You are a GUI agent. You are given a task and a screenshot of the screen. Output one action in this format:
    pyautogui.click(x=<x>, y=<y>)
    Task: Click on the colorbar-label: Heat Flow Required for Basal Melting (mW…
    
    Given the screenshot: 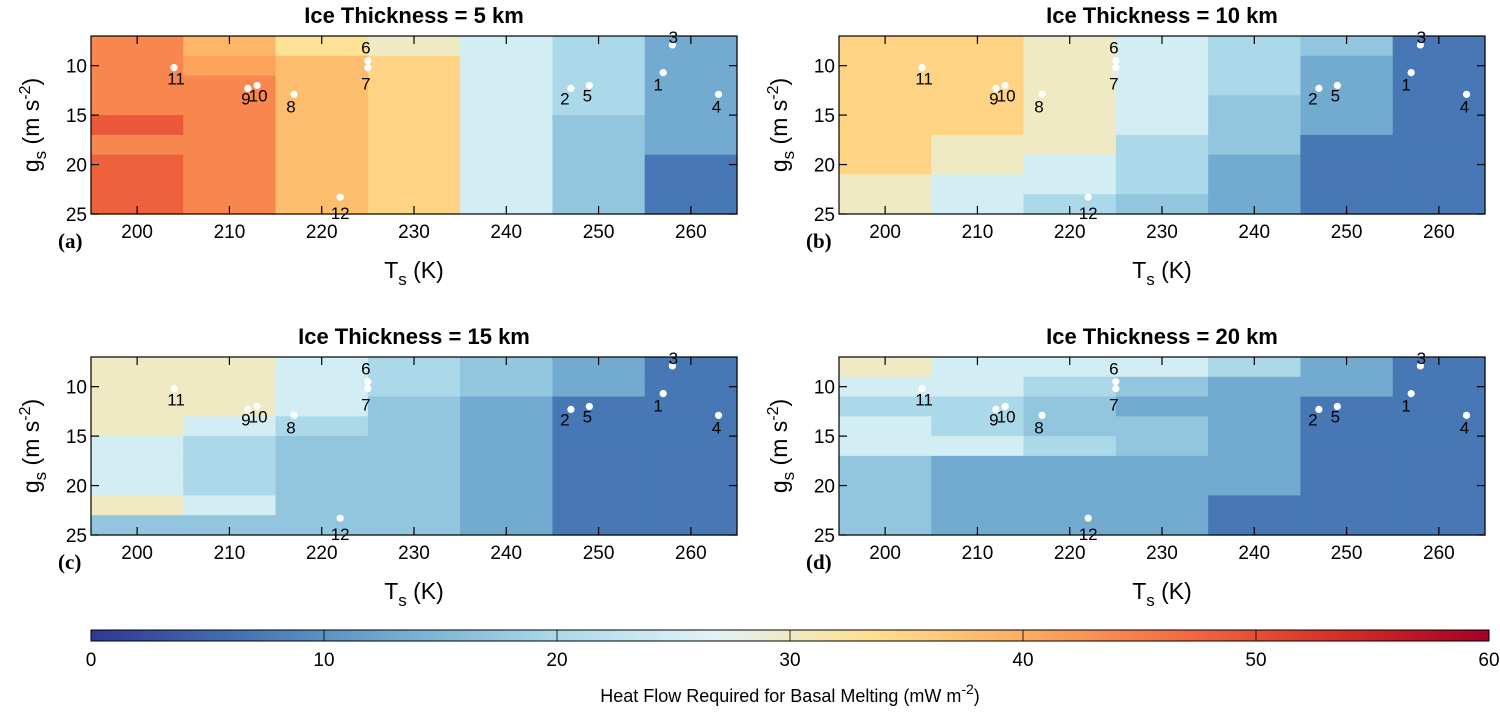 What is the action you would take?
    pyautogui.click(x=790, y=693)
    